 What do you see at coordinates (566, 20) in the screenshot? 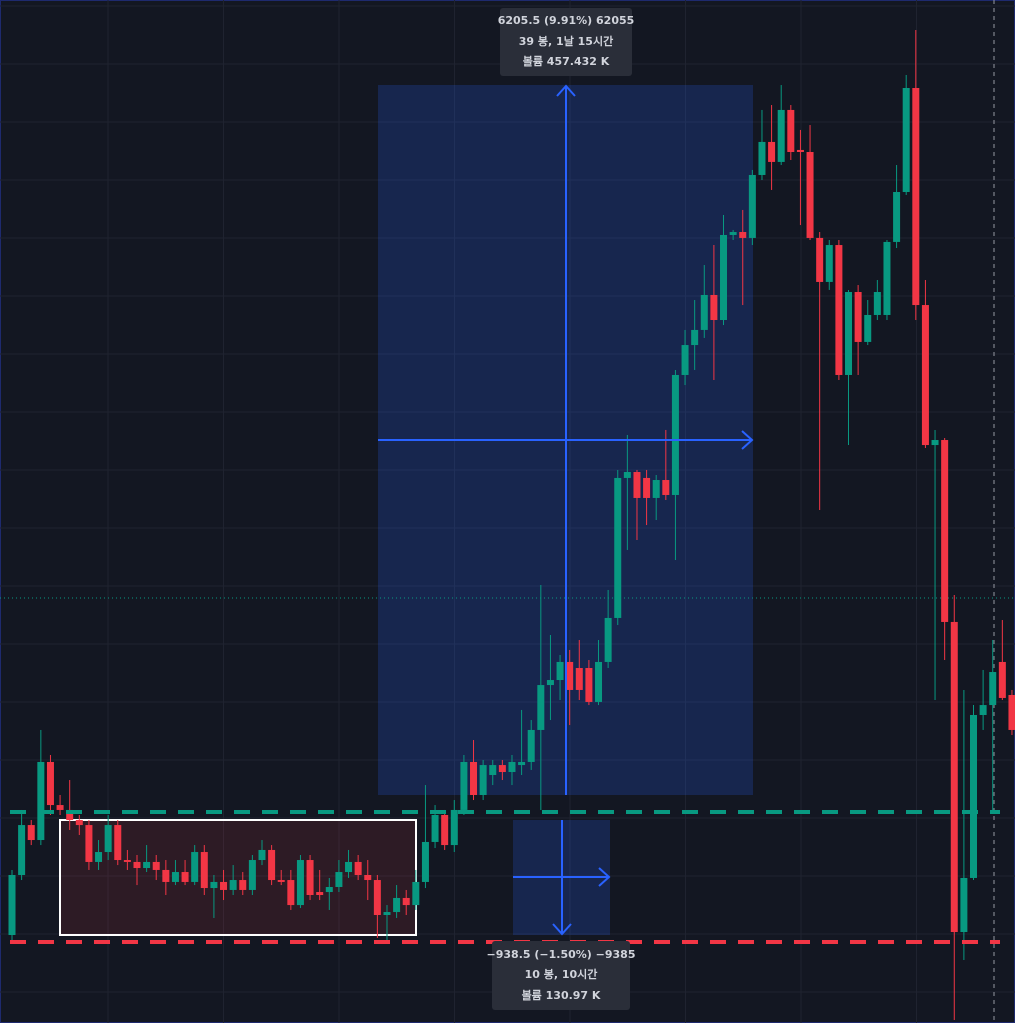
I see `tooltip-text: 6205.5 (9.91%) 62055` at bounding box center [566, 20].